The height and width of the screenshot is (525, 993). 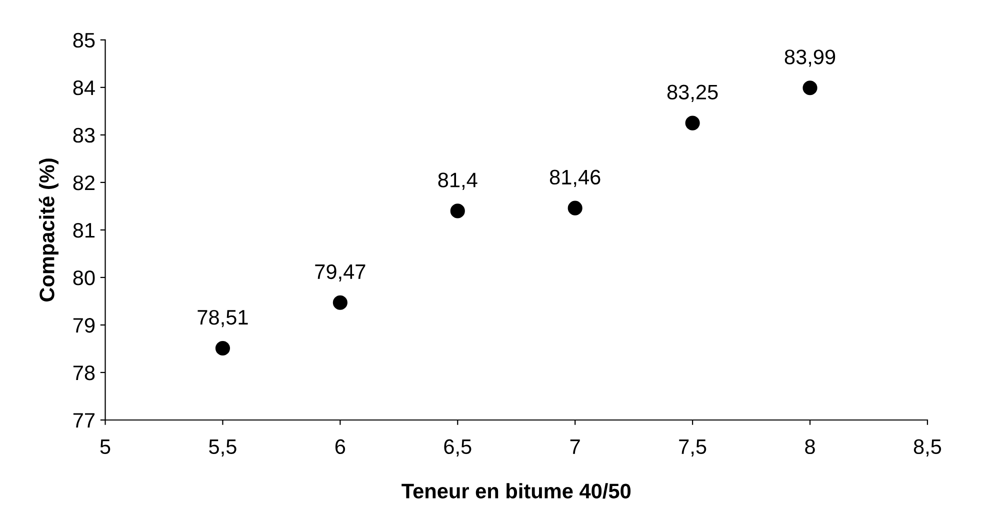 I want to click on y-tick-label: 80, so click(x=84, y=278).